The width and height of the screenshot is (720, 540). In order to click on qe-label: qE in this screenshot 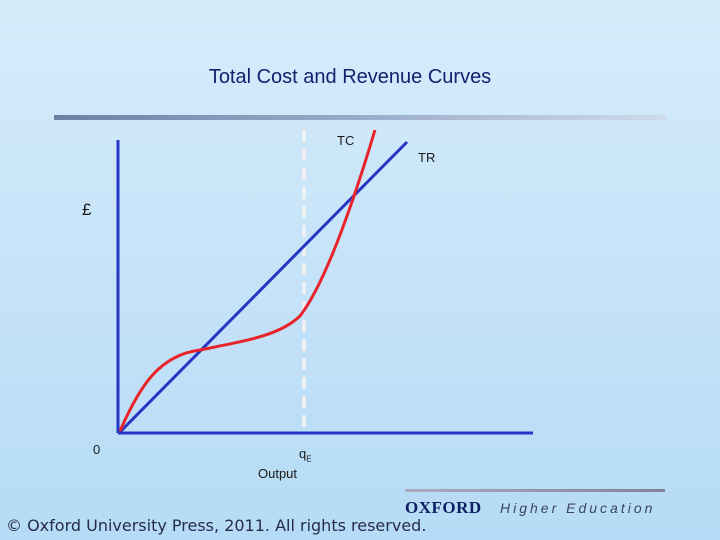, I will do `click(305, 455)`.